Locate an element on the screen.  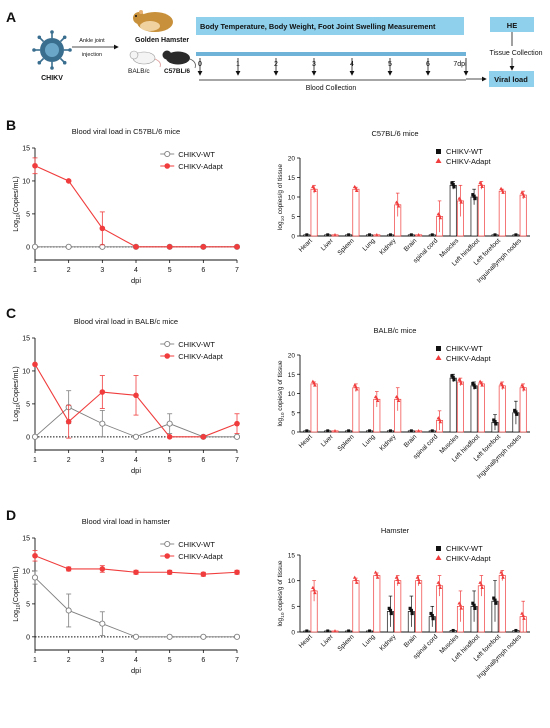
balbc-mouse-icon is located at coordinates (145, 59).